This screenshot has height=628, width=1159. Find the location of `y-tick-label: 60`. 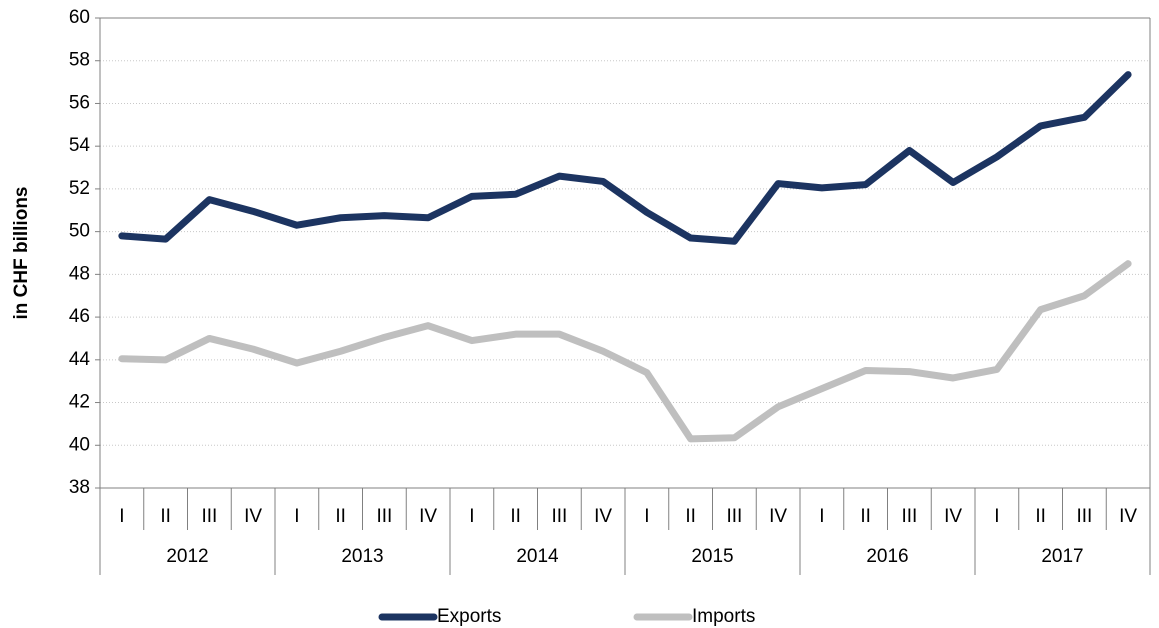

y-tick-label: 60 is located at coordinates (79, 17).